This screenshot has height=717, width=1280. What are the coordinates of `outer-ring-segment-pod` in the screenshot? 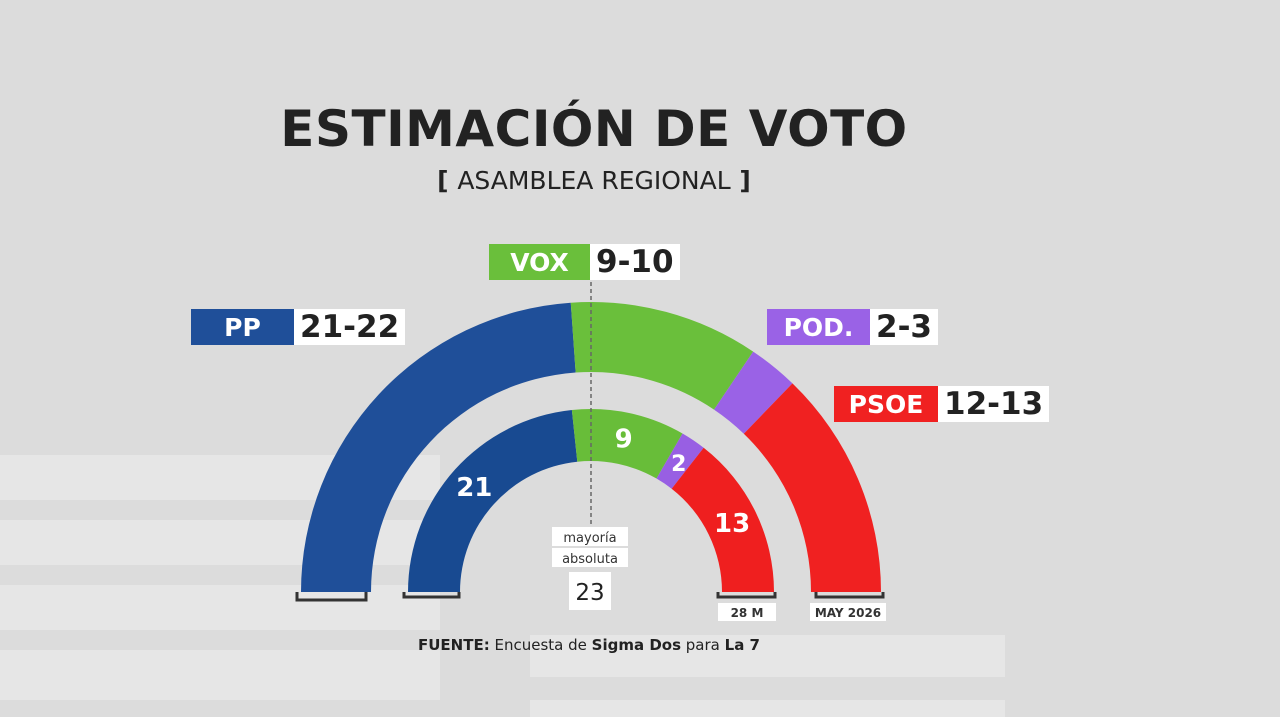 It's located at (753, 392).